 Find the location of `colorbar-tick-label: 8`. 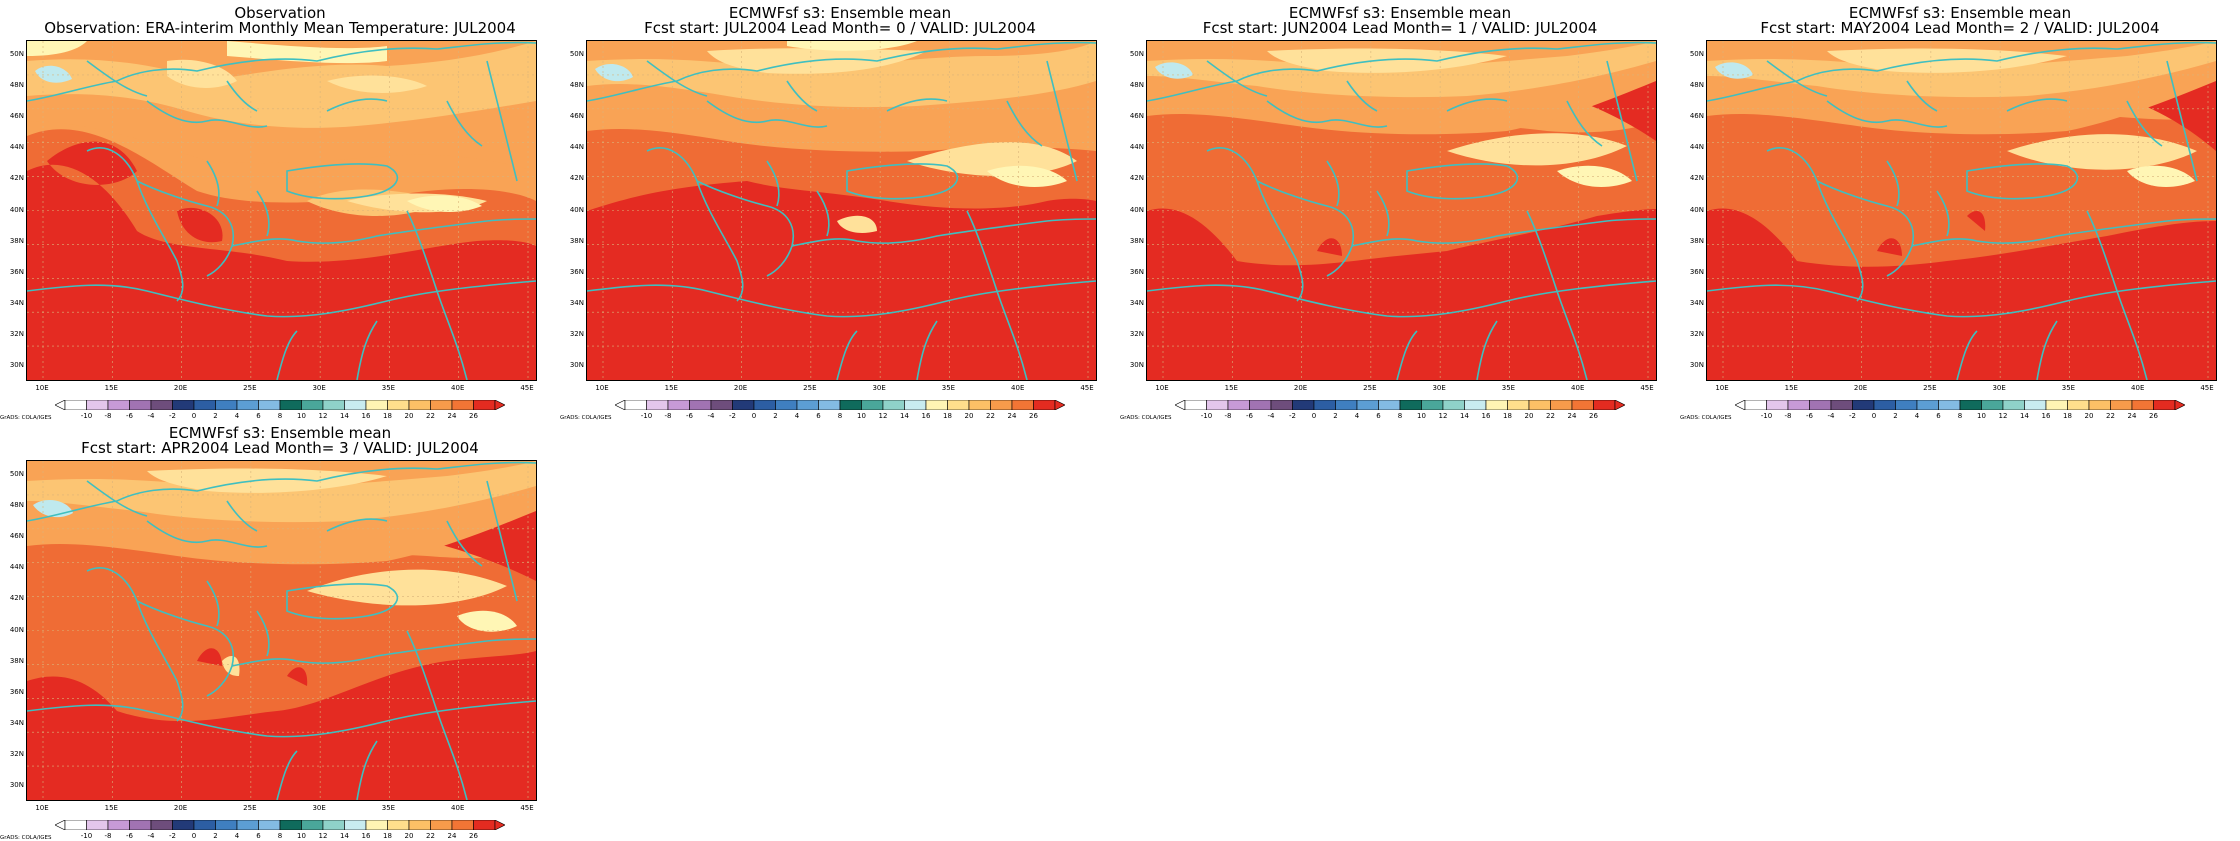

colorbar-tick-label: 8 is located at coordinates (840, 416).